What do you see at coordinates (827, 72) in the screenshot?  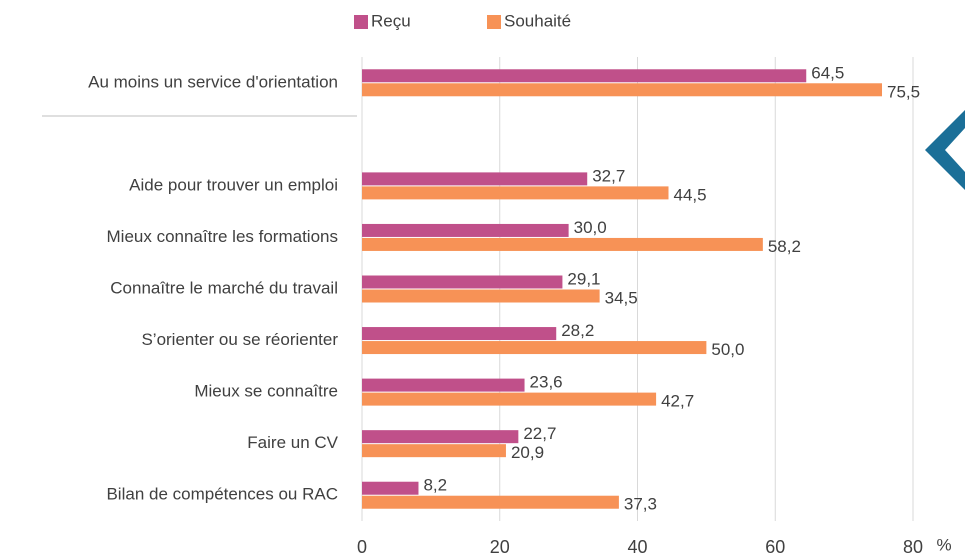 I see `value-label: 64,5` at bounding box center [827, 72].